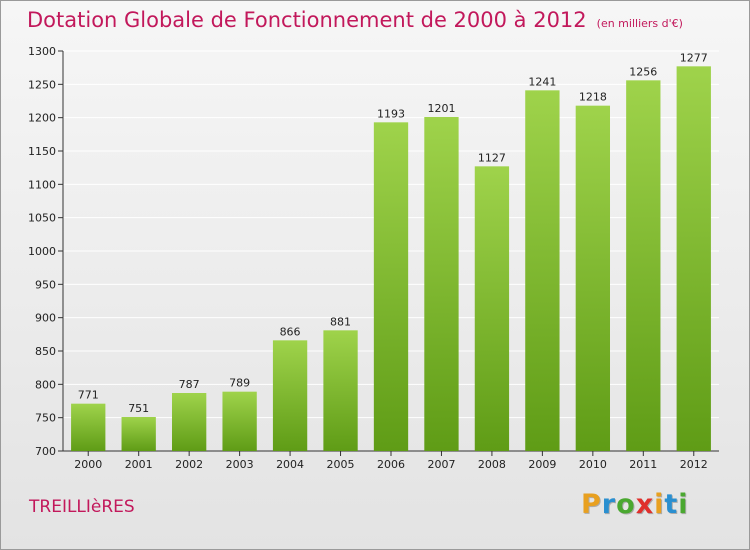  I want to click on y-tick-label: 750, so click(45, 418).